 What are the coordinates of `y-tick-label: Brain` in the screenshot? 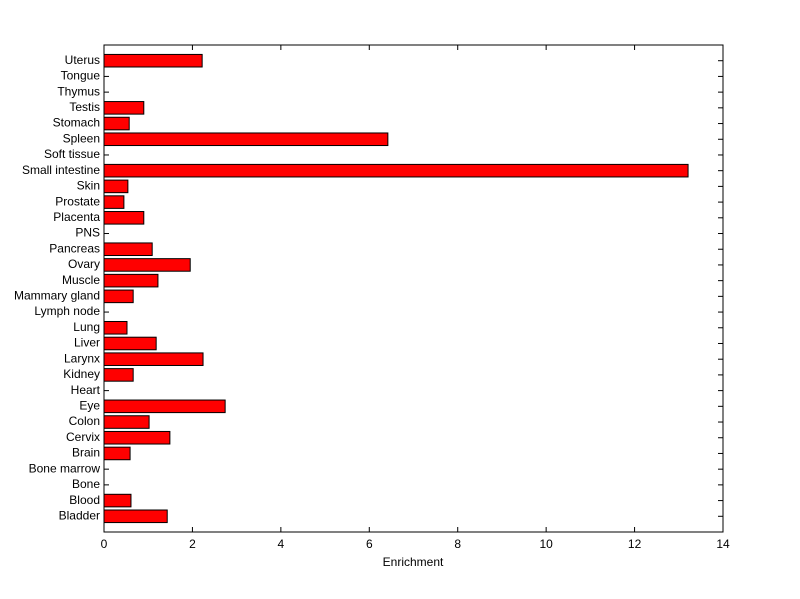 It's located at (86, 453).